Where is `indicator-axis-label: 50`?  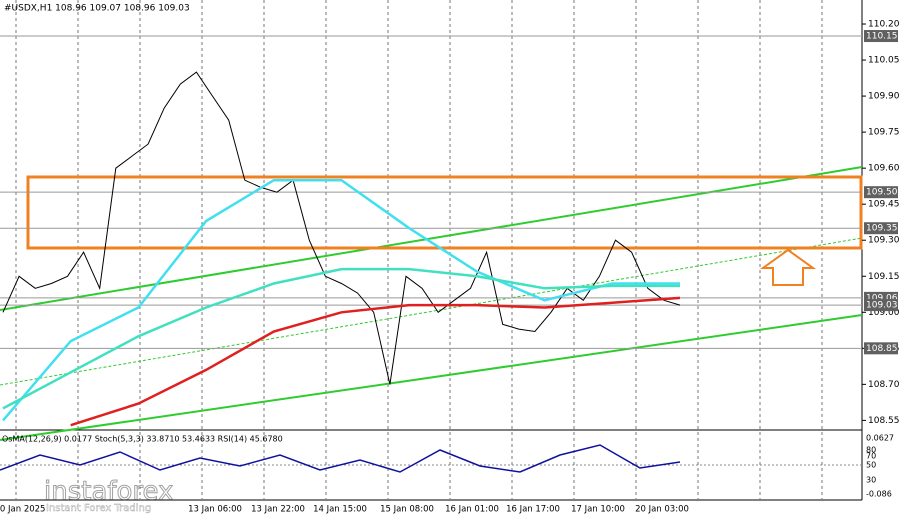 indicator-axis-label: 50 is located at coordinates (871, 465).